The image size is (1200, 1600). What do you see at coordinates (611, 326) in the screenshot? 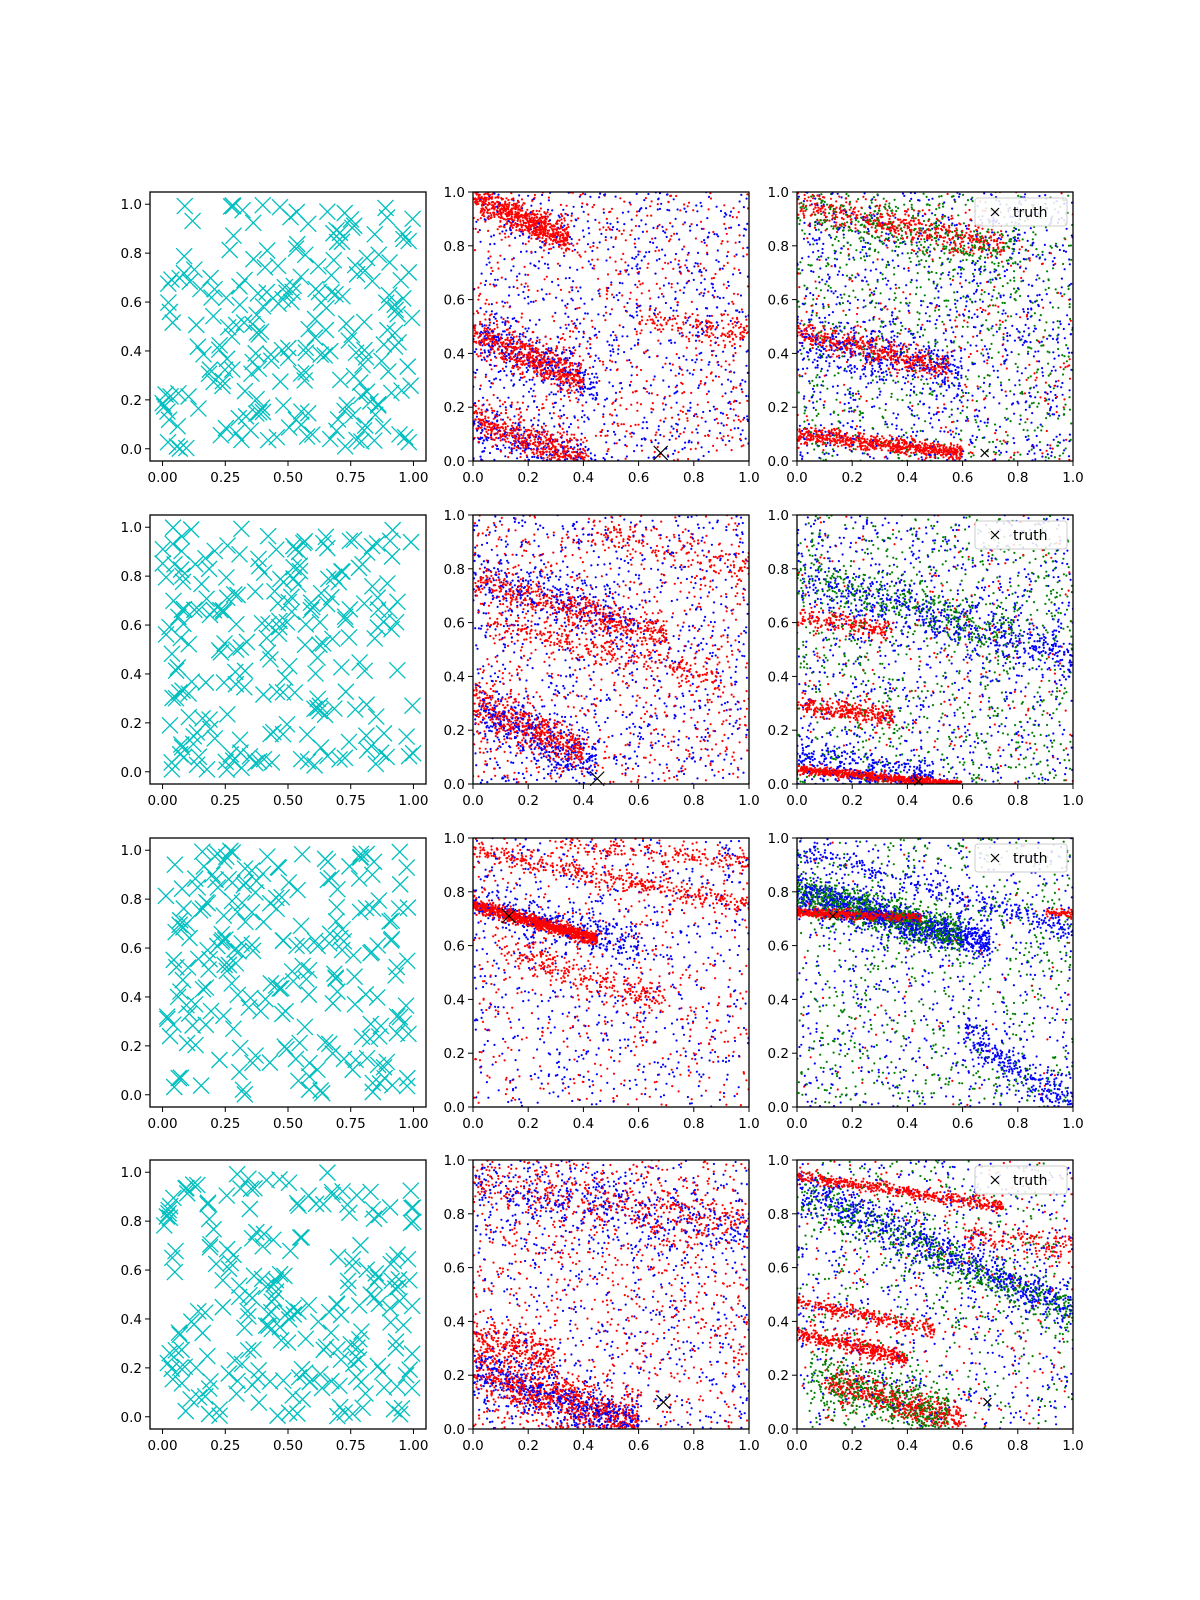
I see `plot-area` at bounding box center [611, 326].